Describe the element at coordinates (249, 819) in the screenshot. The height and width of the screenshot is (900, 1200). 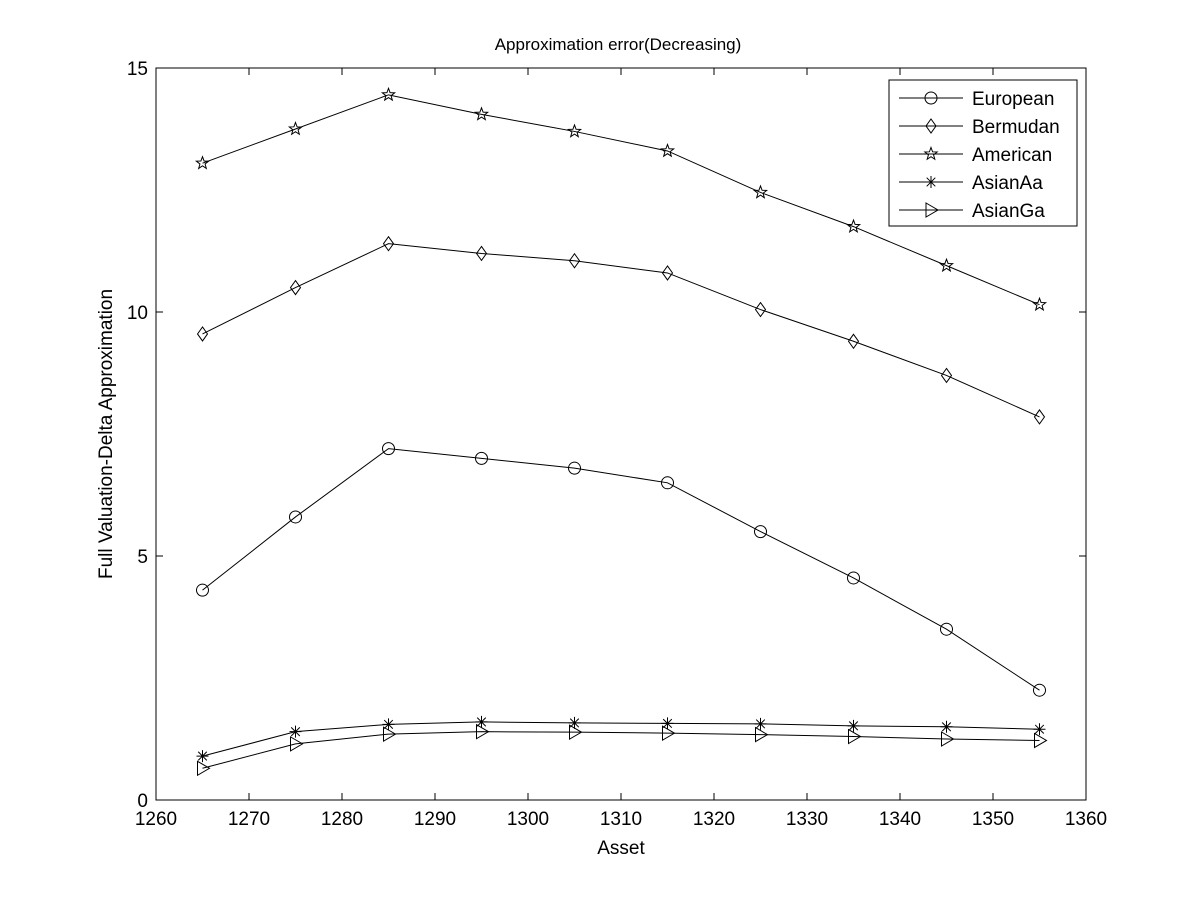
I see `x-tick-label: 1270` at that location.